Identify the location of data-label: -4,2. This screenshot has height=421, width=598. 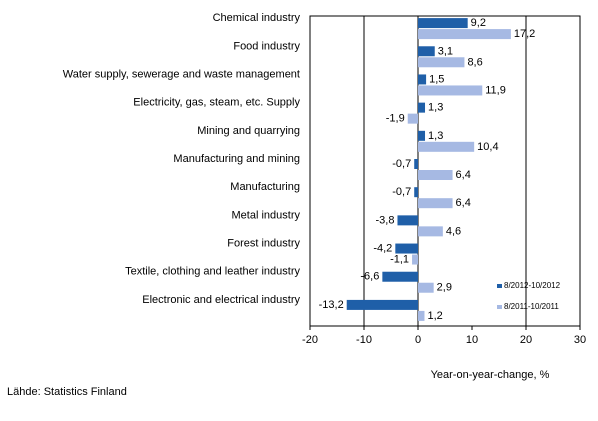
(382, 249).